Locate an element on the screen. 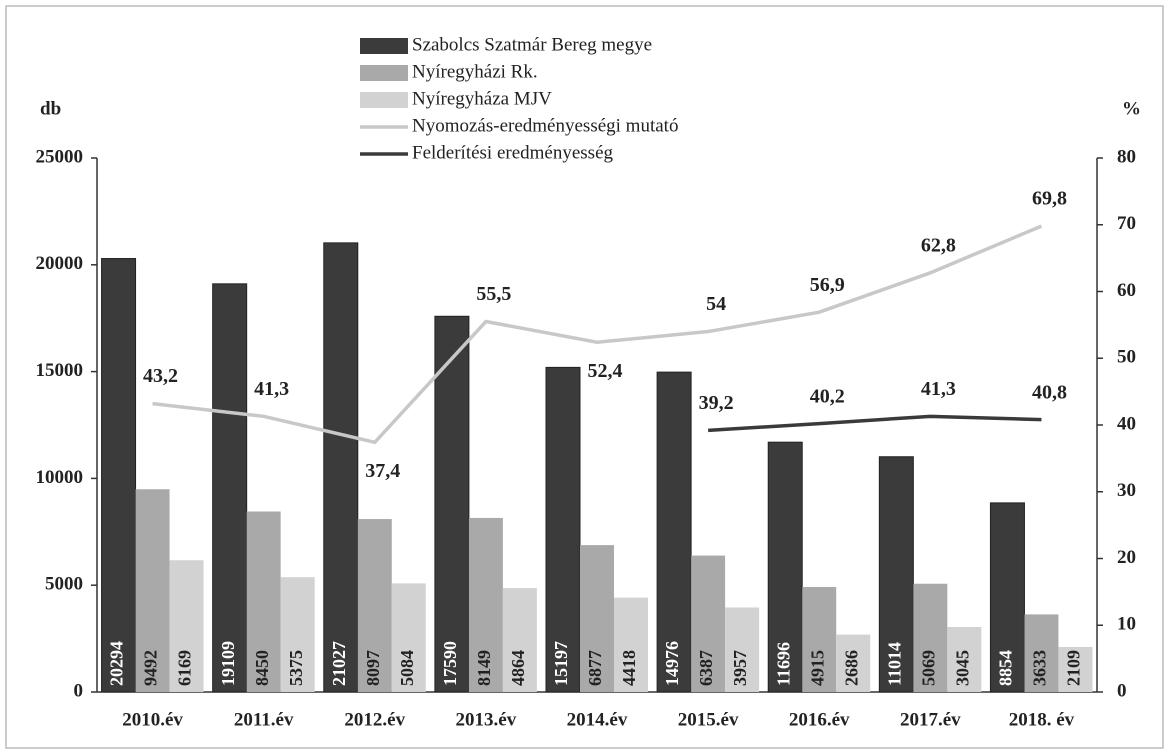  y2-tick-label: 40 is located at coordinates (1126, 423).